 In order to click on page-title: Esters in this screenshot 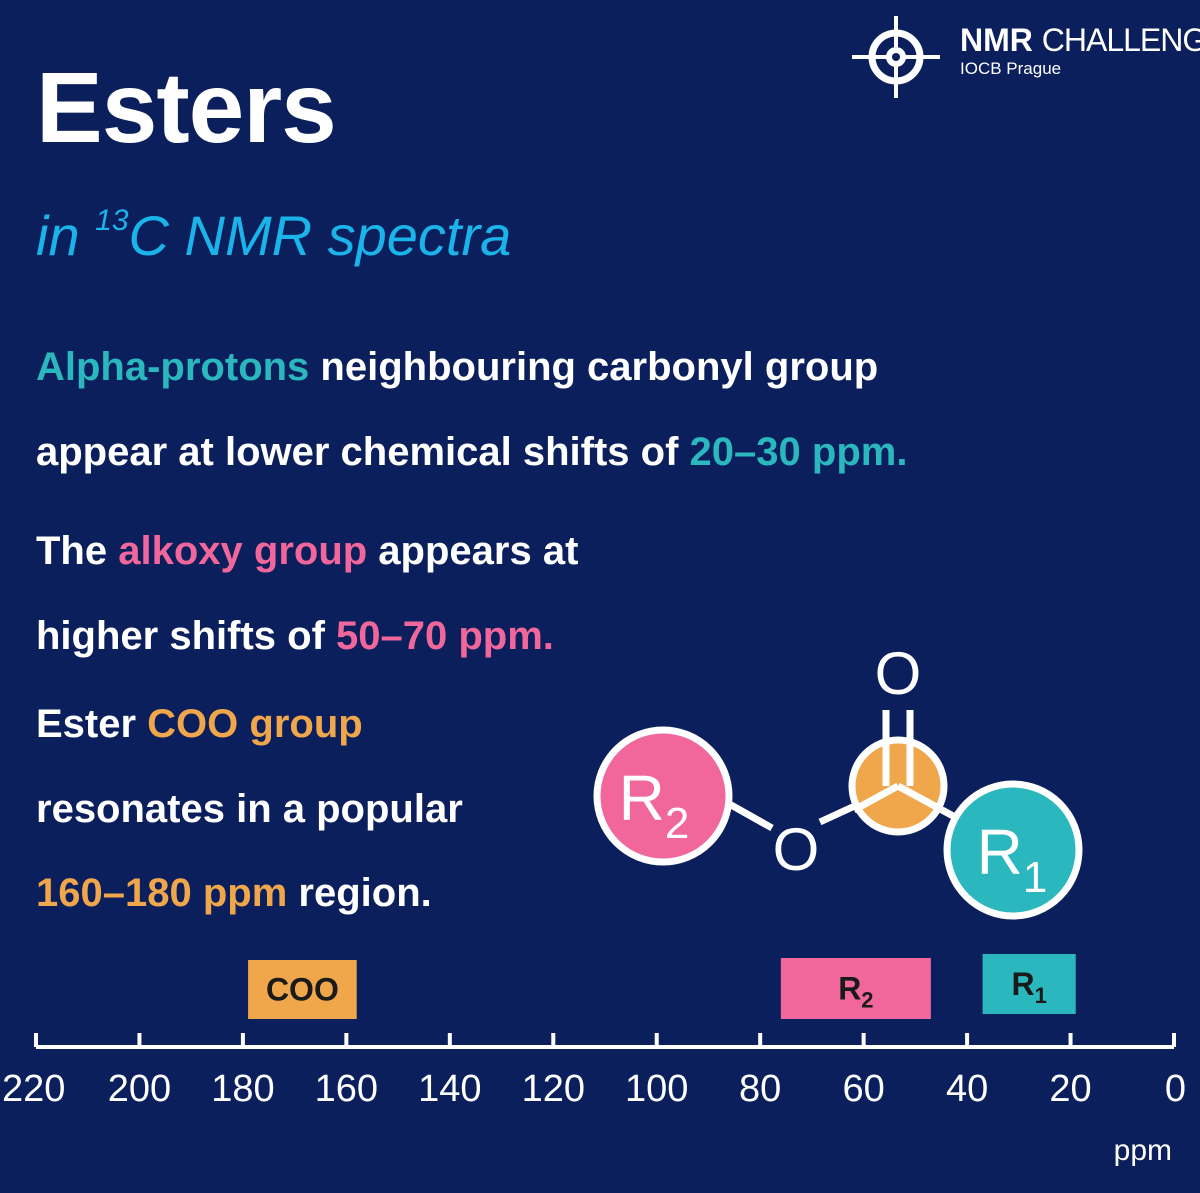, I will do `click(186, 108)`.